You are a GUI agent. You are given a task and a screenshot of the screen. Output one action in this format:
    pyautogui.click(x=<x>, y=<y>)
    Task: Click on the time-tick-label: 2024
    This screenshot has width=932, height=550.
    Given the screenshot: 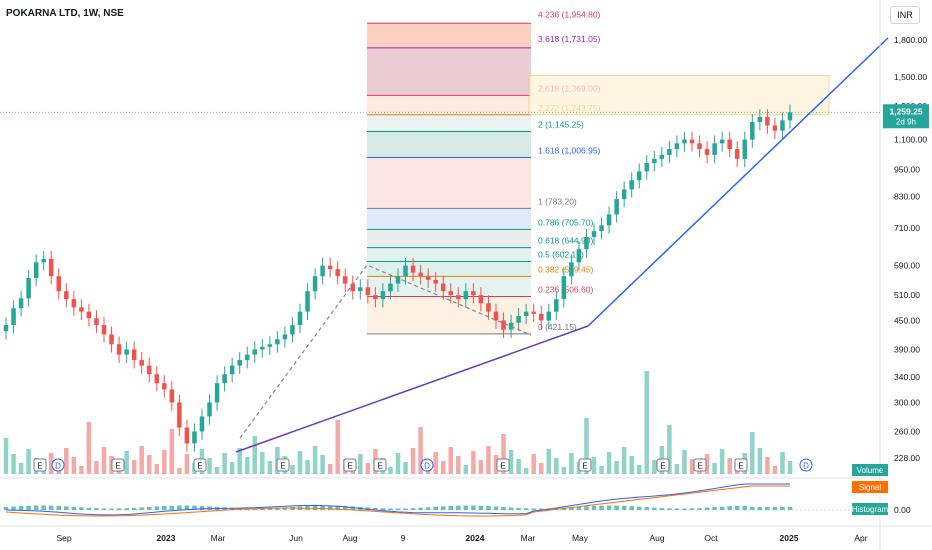 What is the action you would take?
    pyautogui.click(x=475, y=538)
    